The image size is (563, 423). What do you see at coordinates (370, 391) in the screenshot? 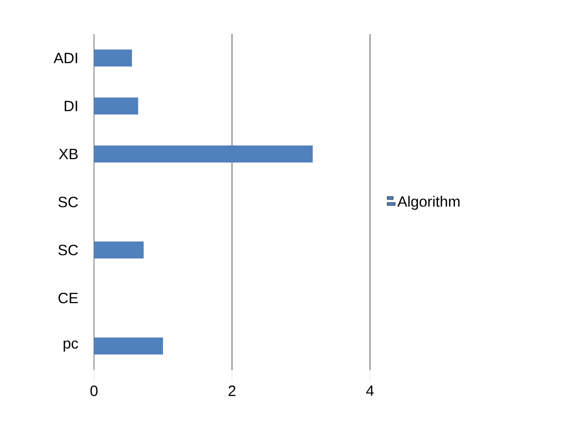
I see `x-tick-label: 4` at bounding box center [370, 391].